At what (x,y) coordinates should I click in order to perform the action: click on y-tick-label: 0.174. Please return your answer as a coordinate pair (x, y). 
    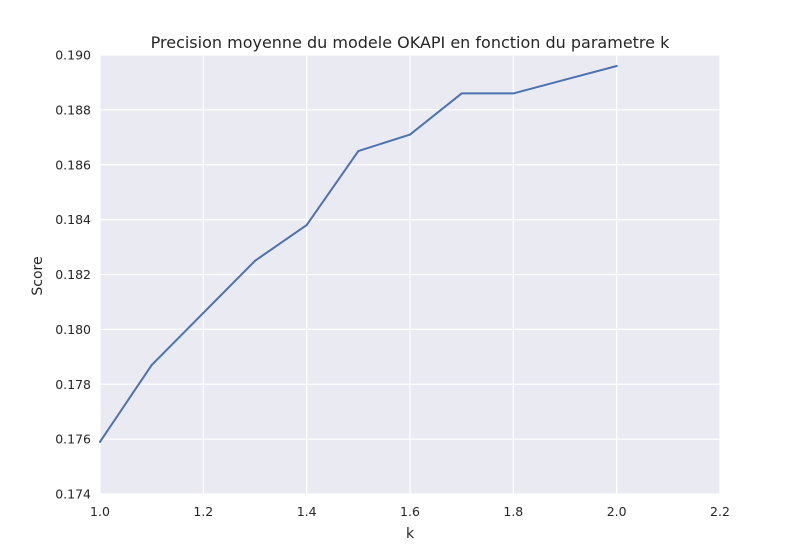
    Looking at the image, I should click on (73, 494).